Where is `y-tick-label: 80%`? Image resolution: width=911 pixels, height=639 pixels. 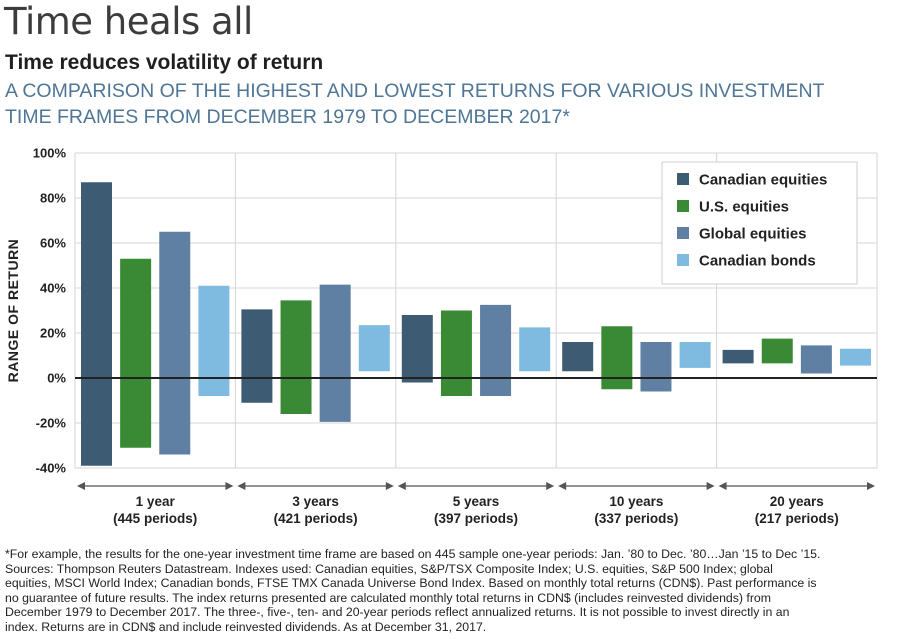 y-tick-label: 80% is located at coordinates (53, 198).